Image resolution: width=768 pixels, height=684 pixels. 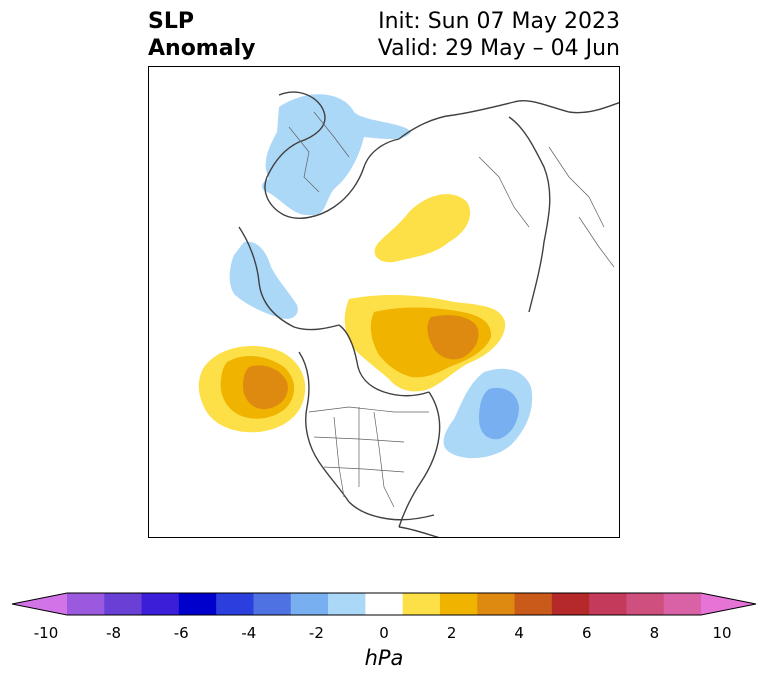 I want to click on colorbar-tick-label: 2, so click(x=451, y=633).